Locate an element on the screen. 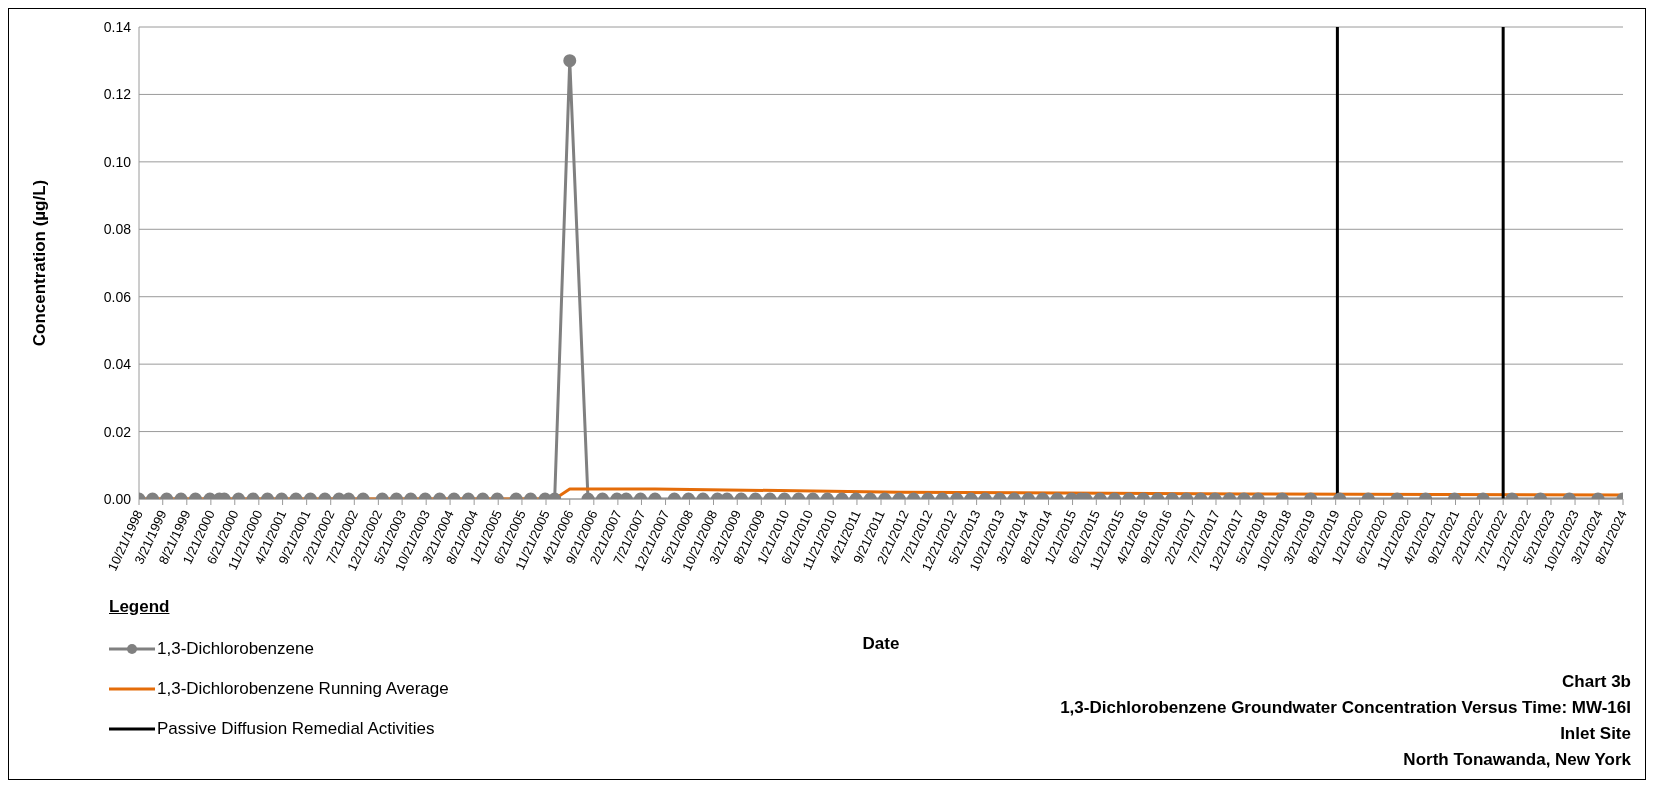 Image resolution: width=1655 pixels, height=788 pixels. legend-label: 1,3-Dichlorobenzene Running Average is located at coordinates (303, 689).